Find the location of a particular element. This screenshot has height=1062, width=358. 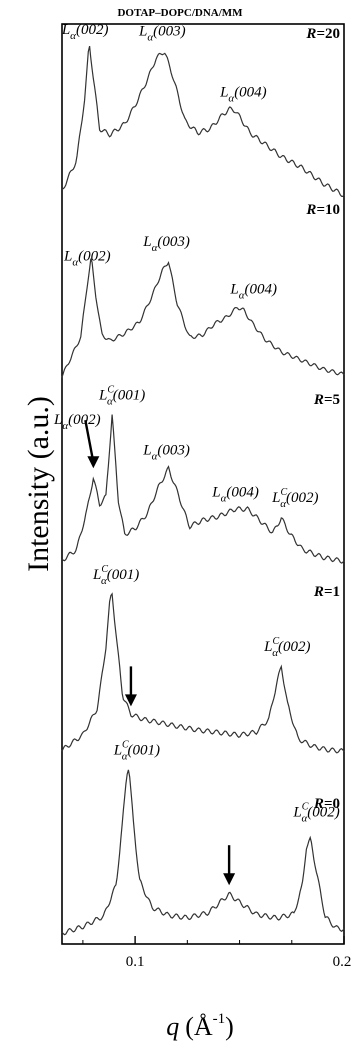

x-tick-label: 0.2 is located at coordinates (342, 962).